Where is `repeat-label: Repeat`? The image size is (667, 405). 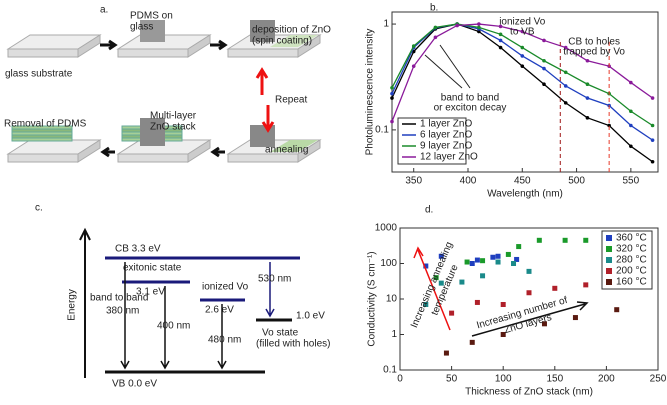
repeat-label: Repeat is located at coordinates (291, 100).